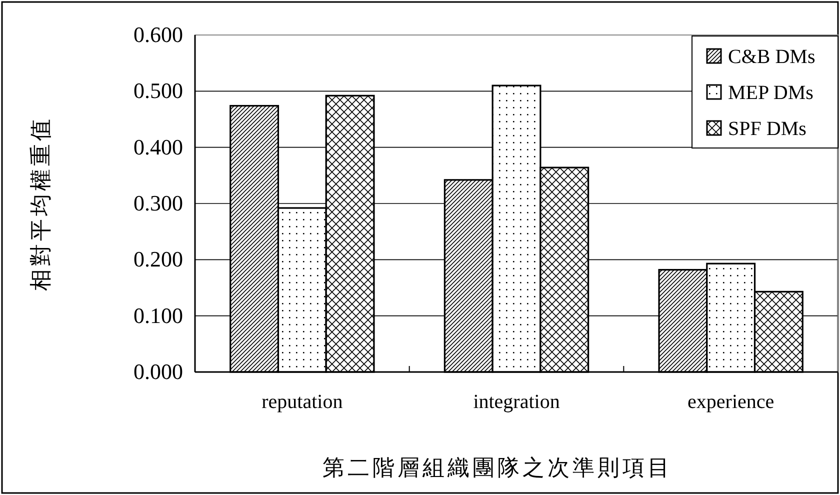 This screenshot has height=495, width=840. I want to click on x-axis-title: 第二階層組織團隊之次準則項目, so click(497, 468).